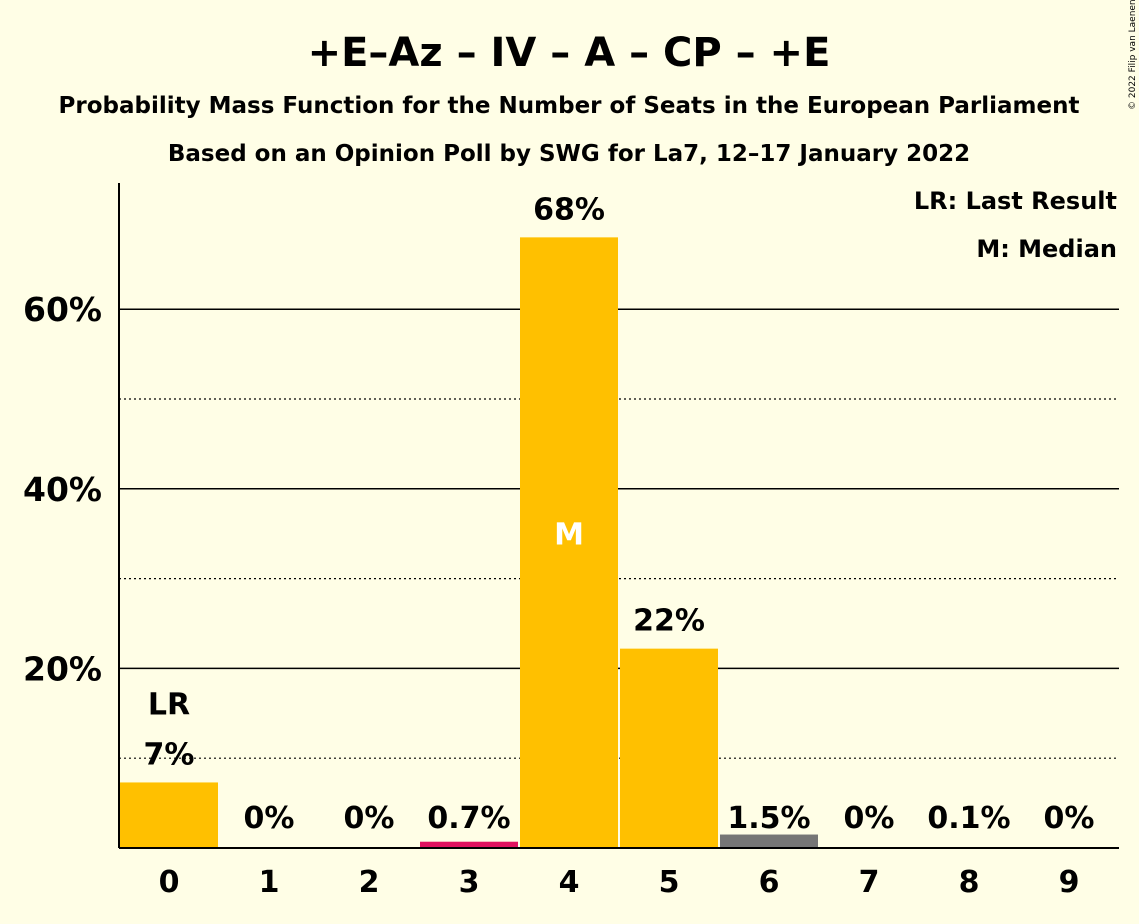 Image resolution: width=1139 pixels, height=924 pixels. Describe the element at coordinates (869, 882) in the screenshot. I see `x-tick-label: 7` at that location.